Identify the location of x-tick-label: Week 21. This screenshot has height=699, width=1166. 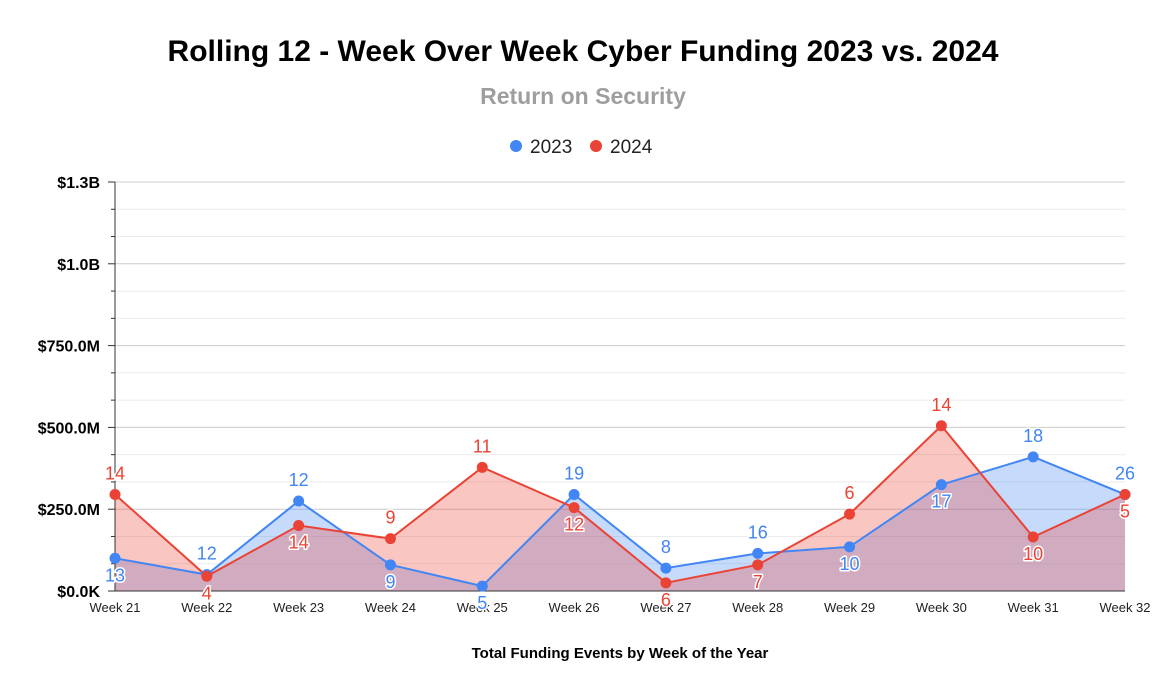
(114, 607).